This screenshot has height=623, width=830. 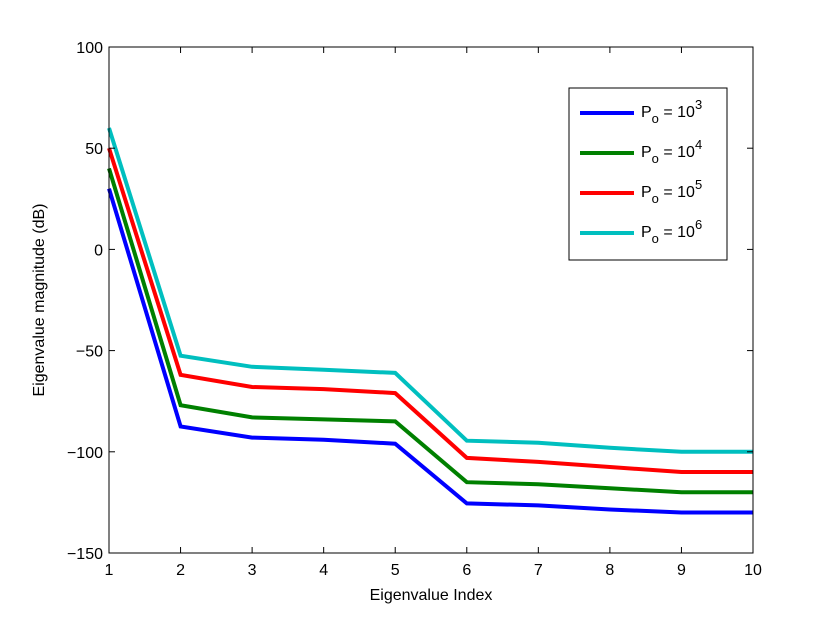 I want to click on y-axis-label: Eigenvalue magnitude (dB), so click(x=39, y=299).